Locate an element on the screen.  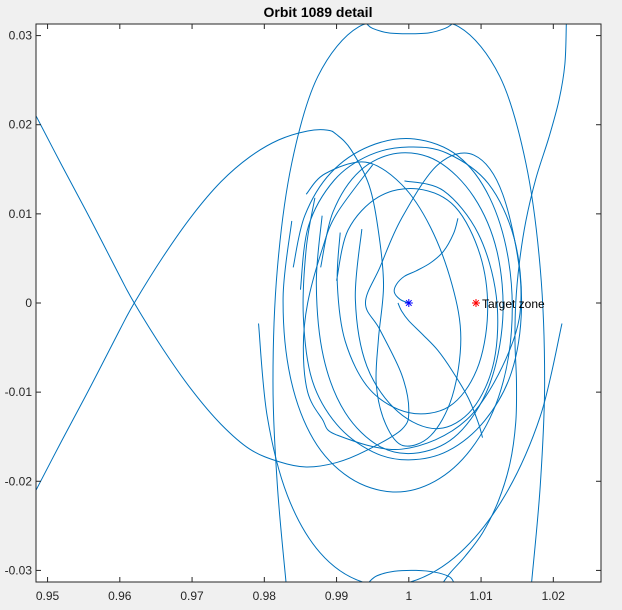
y-tick-label: 0.03 is located at coordinates (21, 36).